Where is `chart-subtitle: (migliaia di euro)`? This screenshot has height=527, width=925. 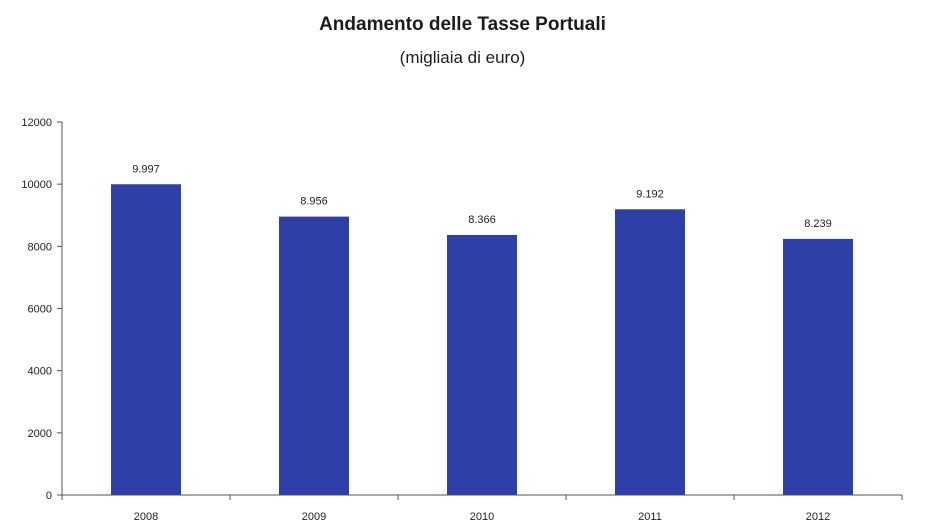
chart-subtitle: (migliaia di euro) is located at coordinates (462, 57).